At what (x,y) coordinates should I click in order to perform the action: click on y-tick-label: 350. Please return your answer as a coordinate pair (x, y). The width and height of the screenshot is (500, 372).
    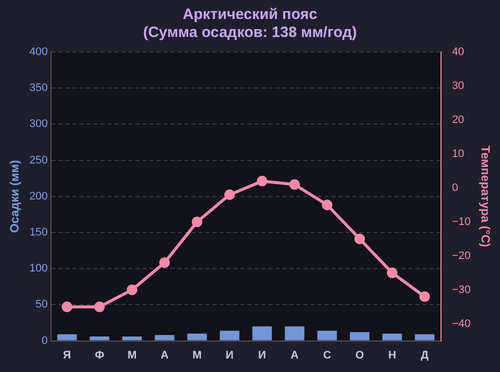
    Looking at the image, I should click on (38, 88).